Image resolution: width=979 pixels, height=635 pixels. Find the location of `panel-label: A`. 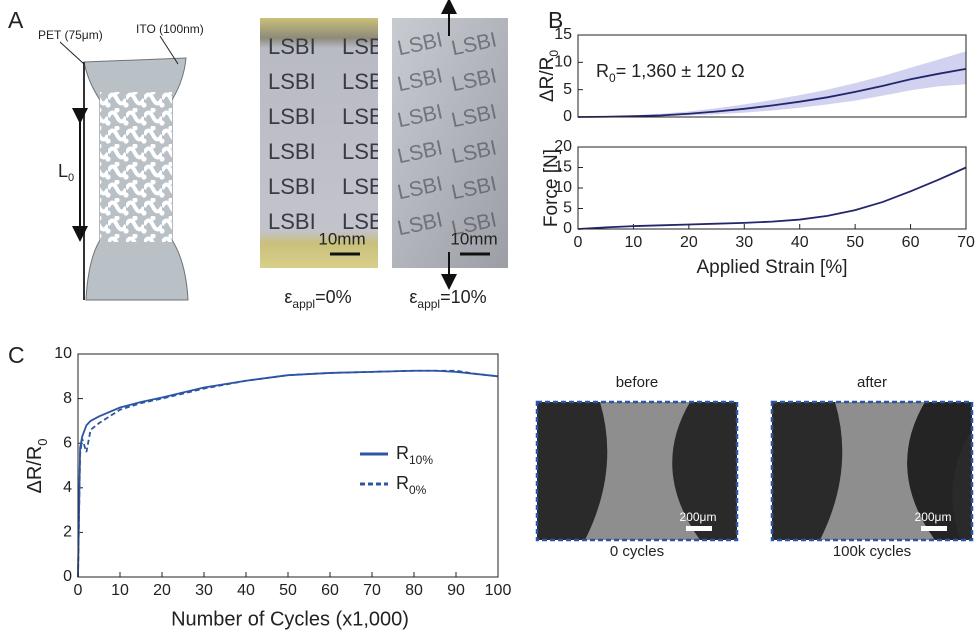

panel-label: A is located at coordinates (16, 20).